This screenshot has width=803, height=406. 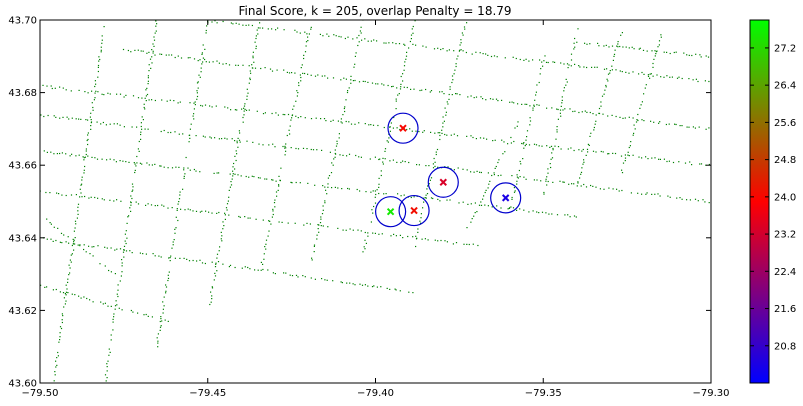 What do you see at coordinates (785, 346) in the screenshot?
I see `colorbar-tick-label: 20.8` at bounding box center [785, 346].